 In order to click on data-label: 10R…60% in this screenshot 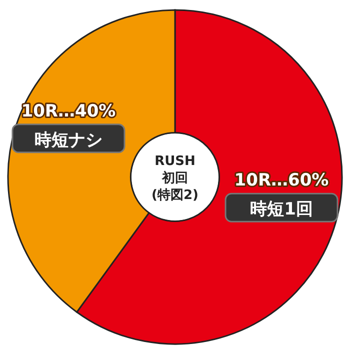, I will do `click(281, 180)`.